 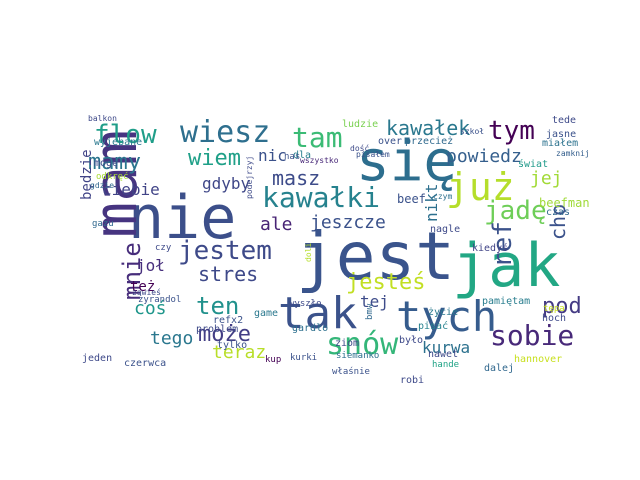 What do you see at coordinates (348, 222) in the screenshot?
I see `word: jeszcze` at bounding box center [348, 222].